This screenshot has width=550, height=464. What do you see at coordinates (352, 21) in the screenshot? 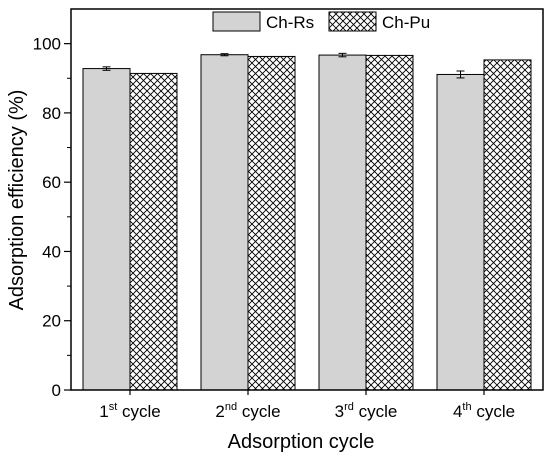
I see `legend-swatch-ch-pu` at bounding box center [352, 21].